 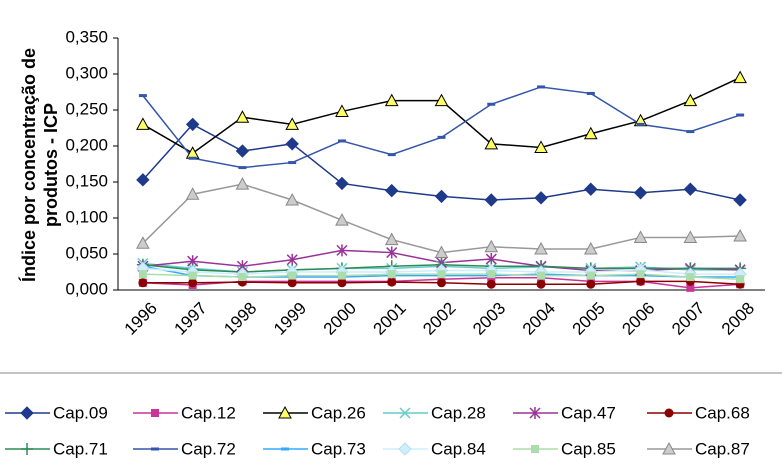 I want to click on y-tick-label: 0,150, so click(x=86, y=180).